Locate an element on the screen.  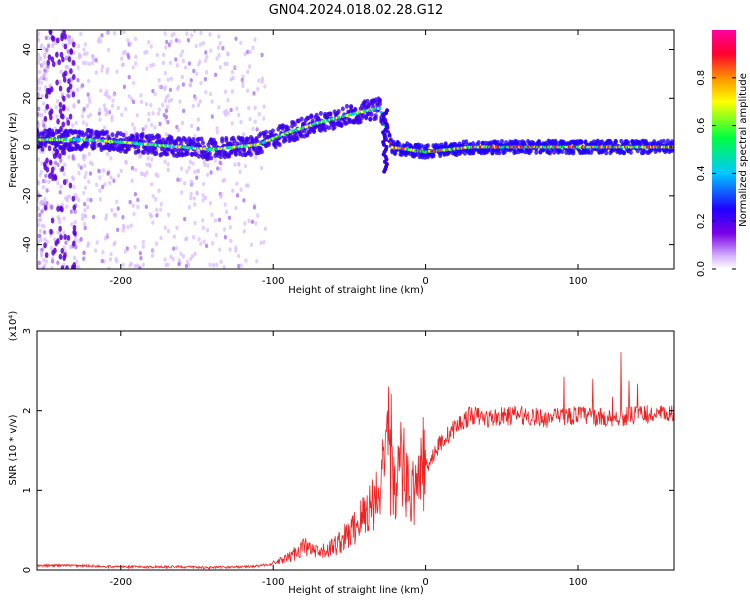
cb-tick-label: 0.0 is located at coordinates (701, 269).